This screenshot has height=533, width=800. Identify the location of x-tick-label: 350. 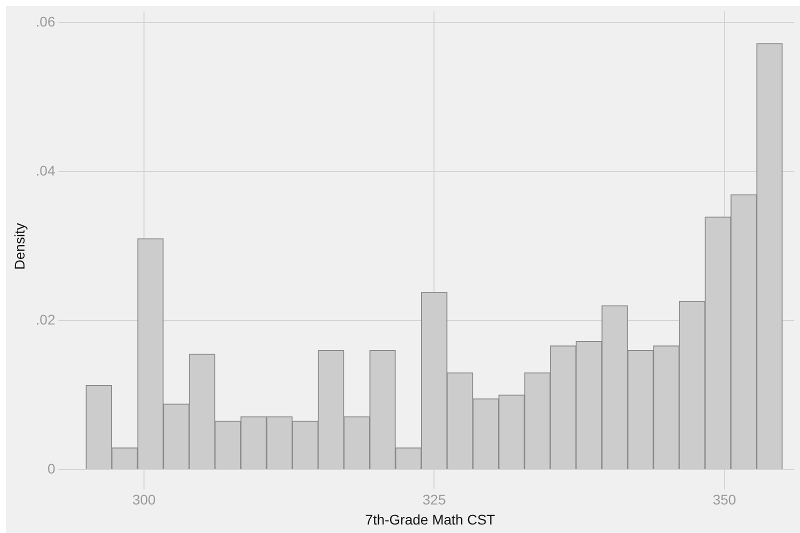
(724, 500).